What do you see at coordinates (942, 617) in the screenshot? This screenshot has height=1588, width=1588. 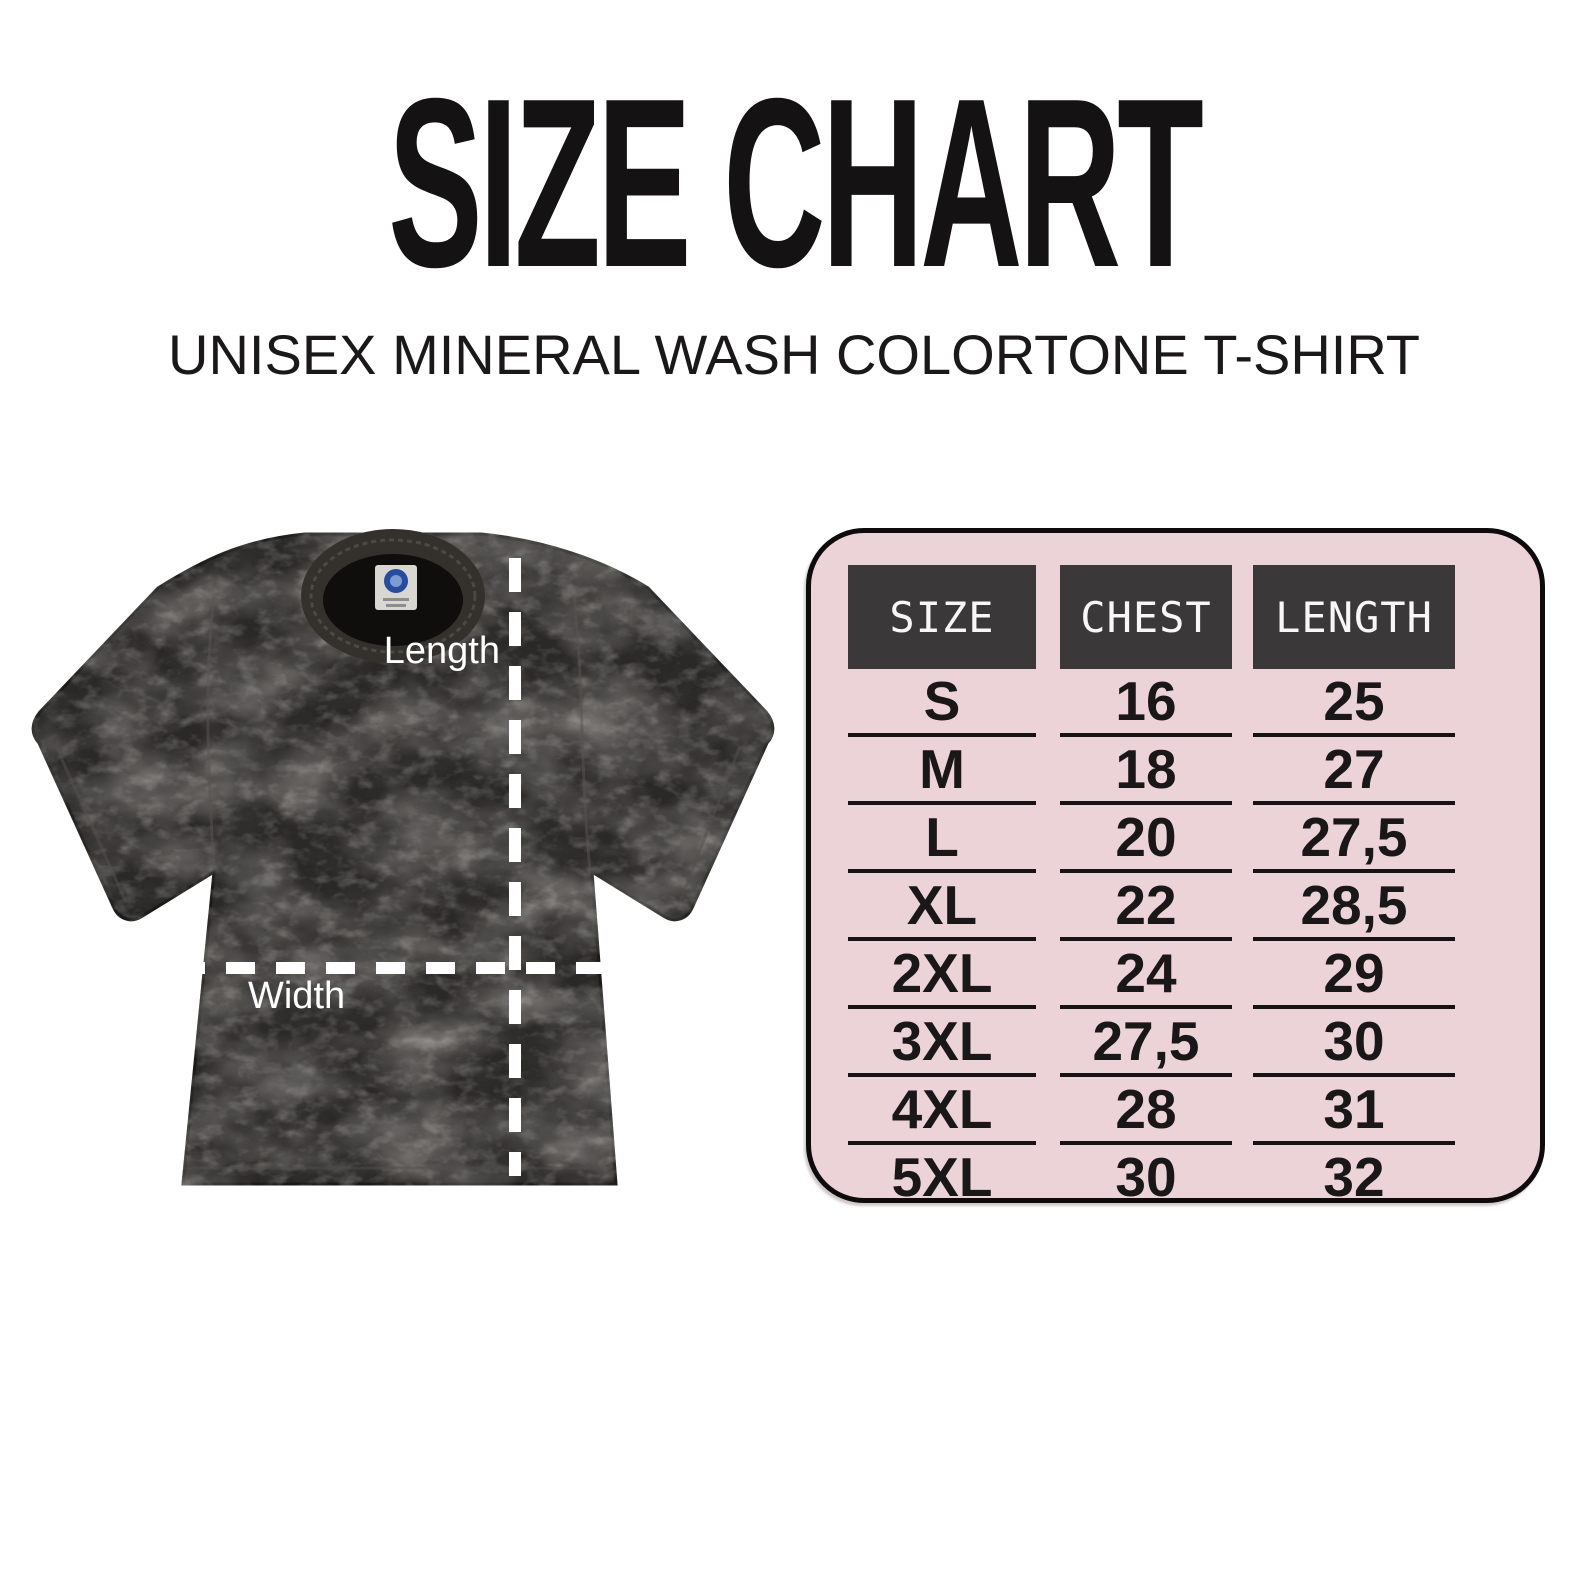 I see `column-header-size: SIZE` at bounding box center [942, 617].